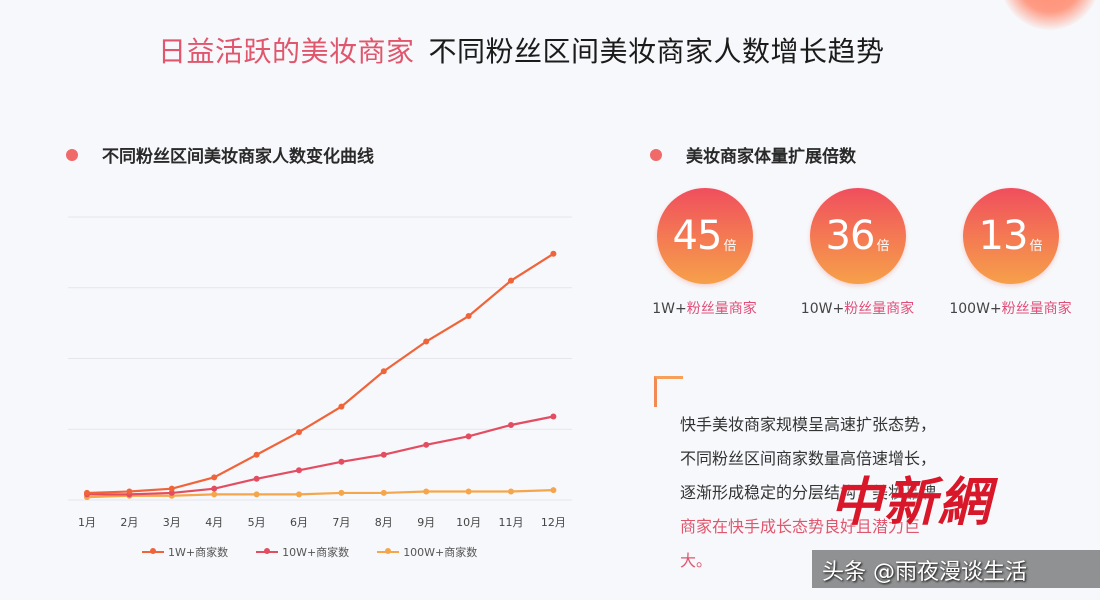  I want to click on x-tick-label: 7月, so click(341, 522).